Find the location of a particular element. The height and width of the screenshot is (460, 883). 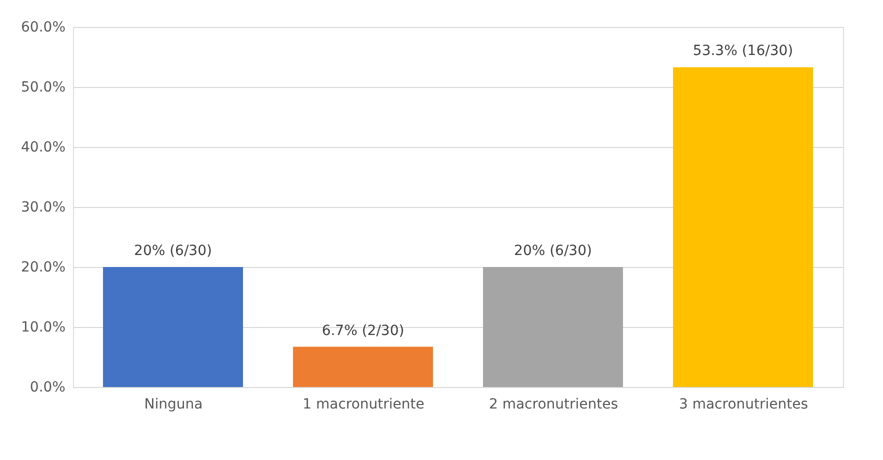

x-tick-label: 2 macronutrientes is located at coordinates (553, 404).